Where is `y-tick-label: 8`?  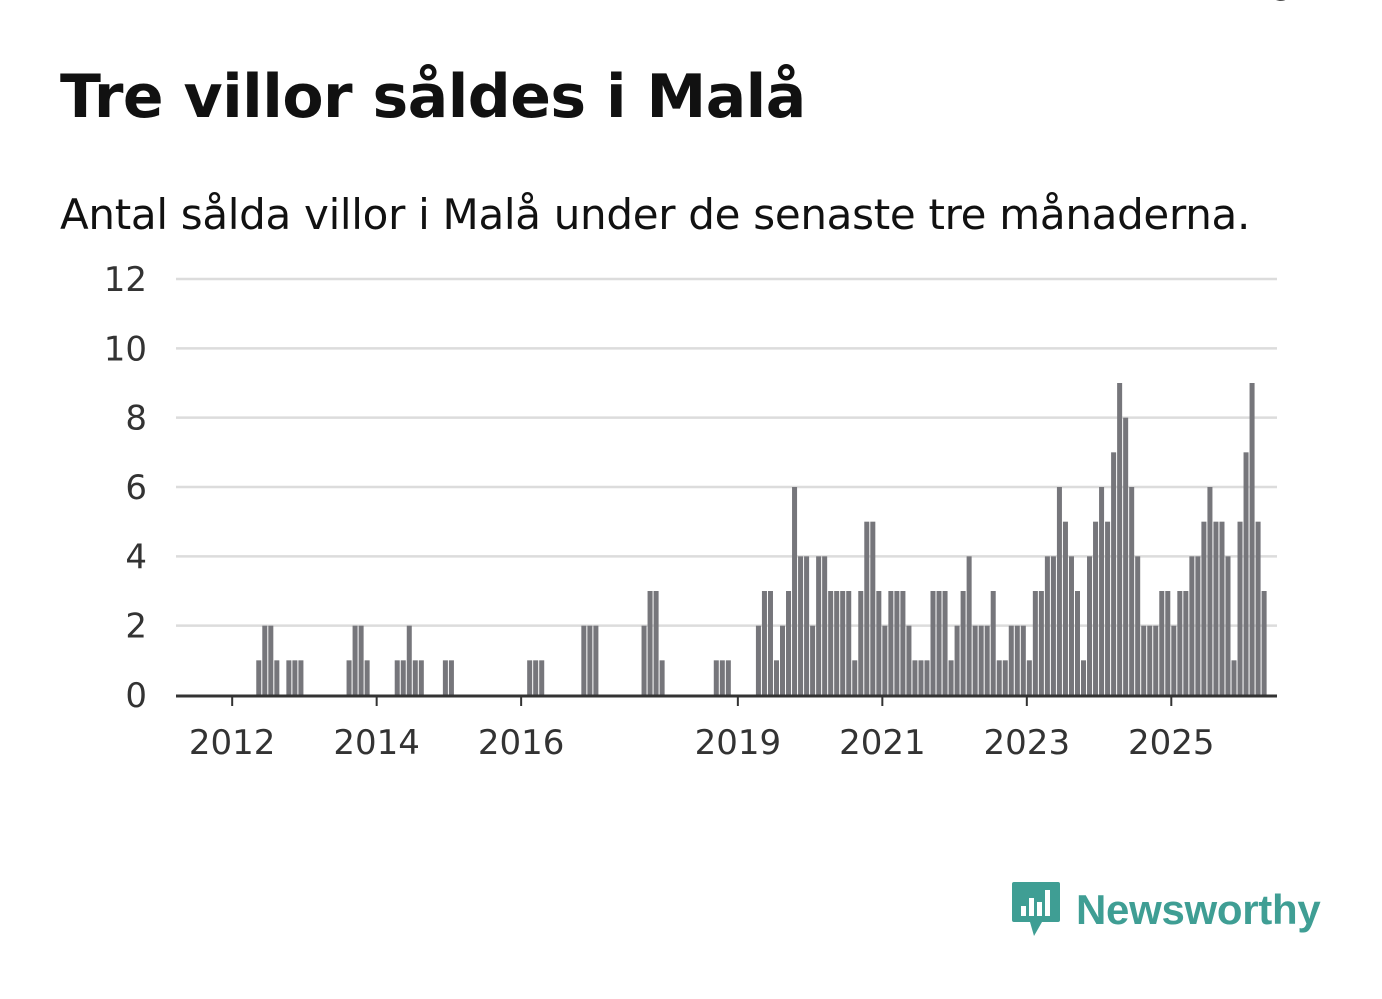 y-tick-label: 8 is located at coordinates (136, 419).